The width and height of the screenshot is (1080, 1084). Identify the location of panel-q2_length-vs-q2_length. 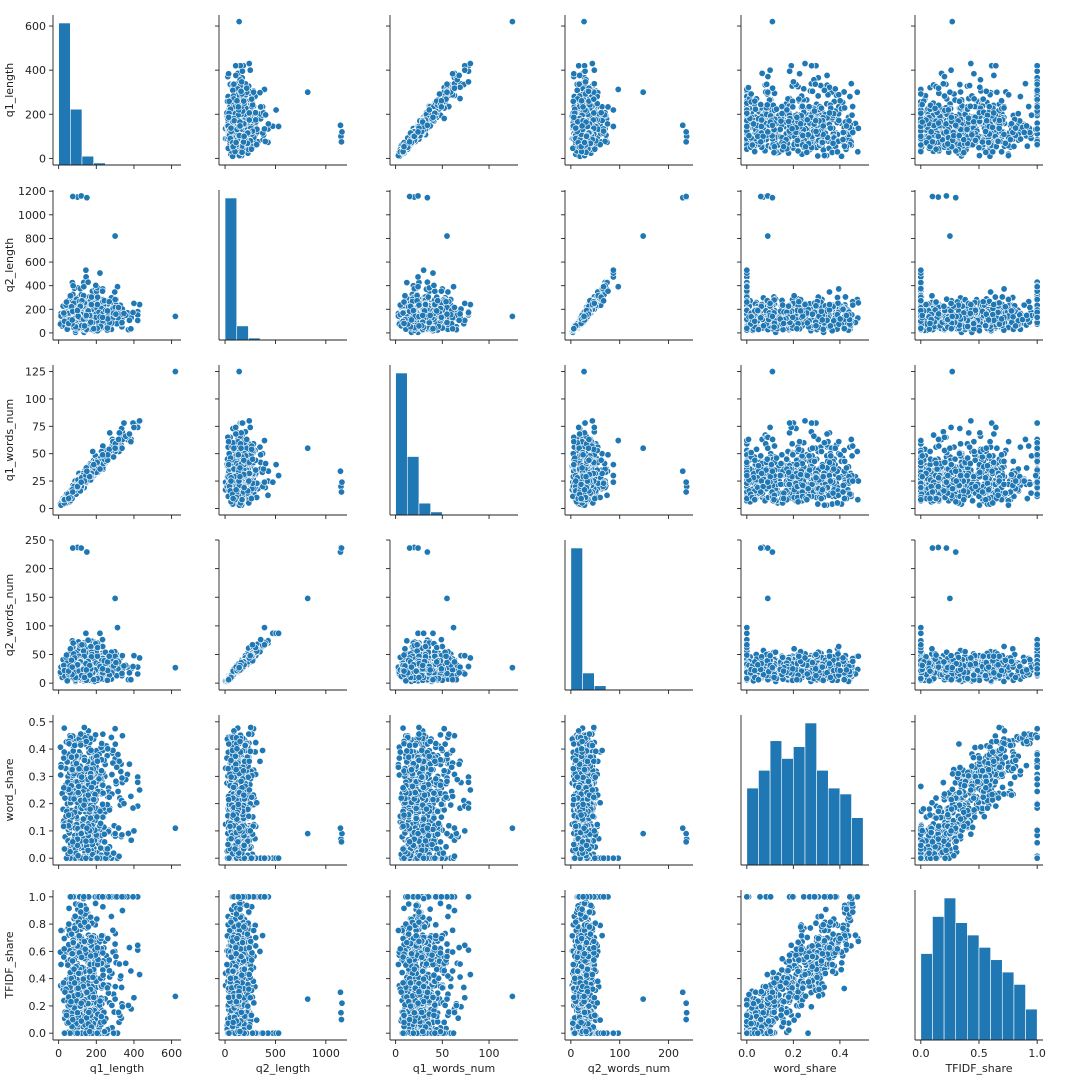
(283, 267).